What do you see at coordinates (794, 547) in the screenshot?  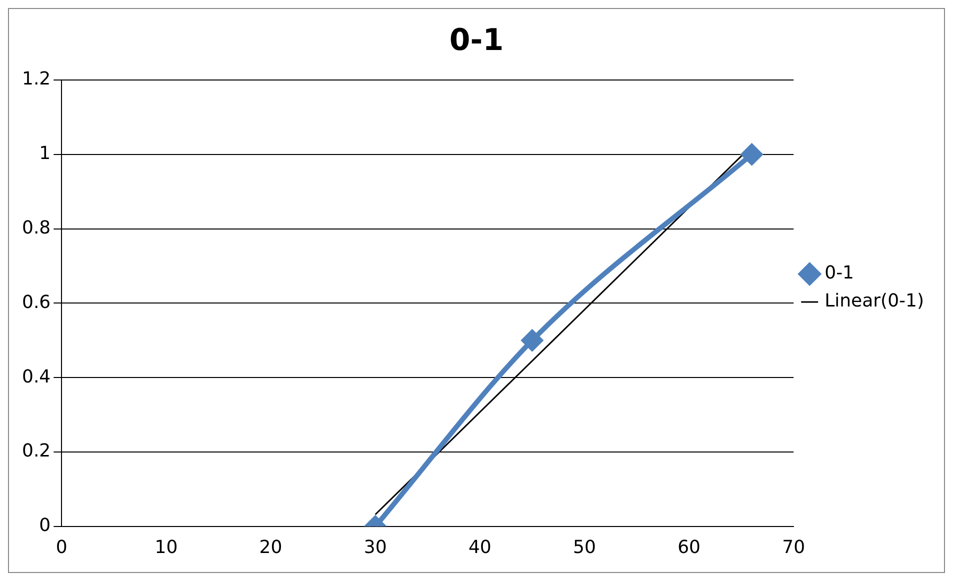 I see `x-tick-label: 70` at bounding box center [794, 547].